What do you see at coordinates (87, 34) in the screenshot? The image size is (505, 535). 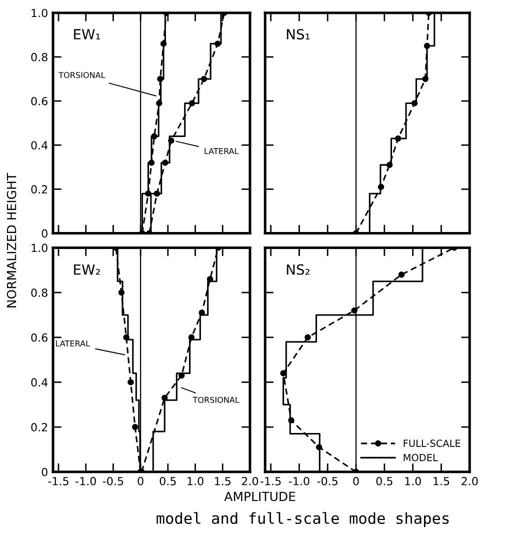 I see `text: EW₁` at bounding box center [87, 34].